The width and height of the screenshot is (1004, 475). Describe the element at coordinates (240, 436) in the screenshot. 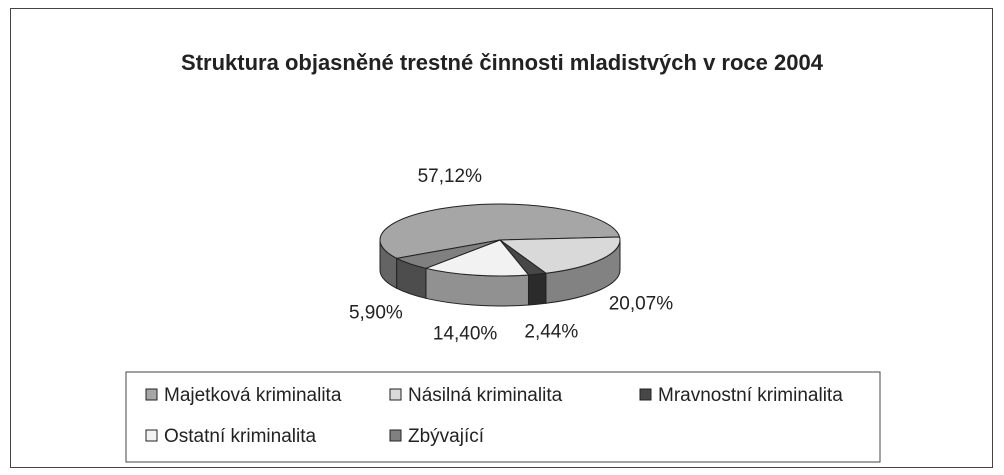

I see `legend-label: Ostatní kriminalita` at that location.